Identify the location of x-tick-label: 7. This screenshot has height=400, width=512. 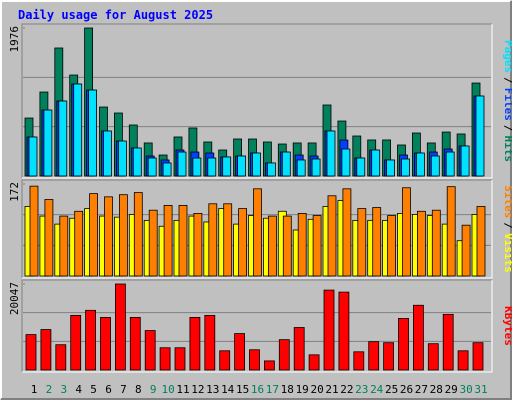
(123, 389).